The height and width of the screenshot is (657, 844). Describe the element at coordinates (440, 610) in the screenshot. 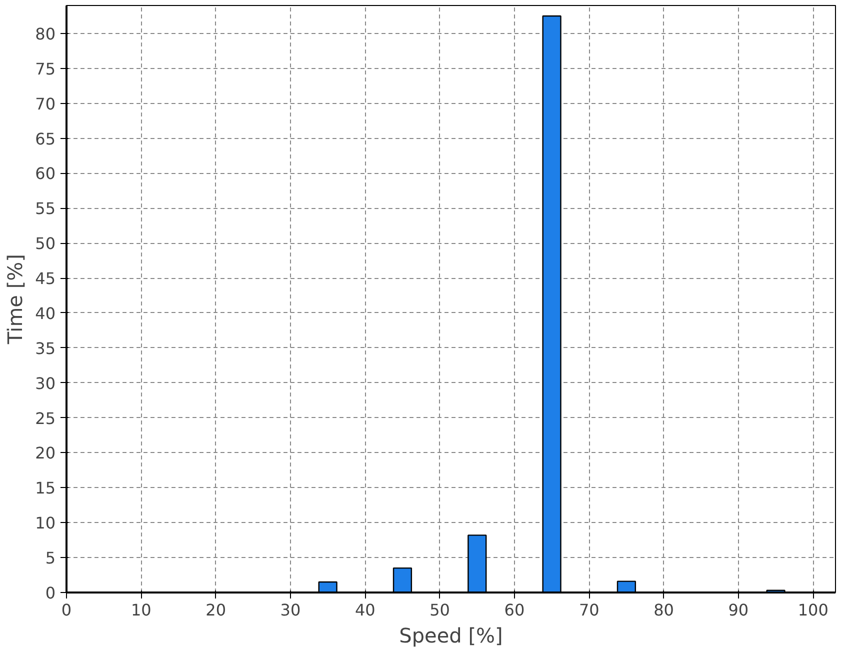

I see `x-tick-label: 50` at that location.